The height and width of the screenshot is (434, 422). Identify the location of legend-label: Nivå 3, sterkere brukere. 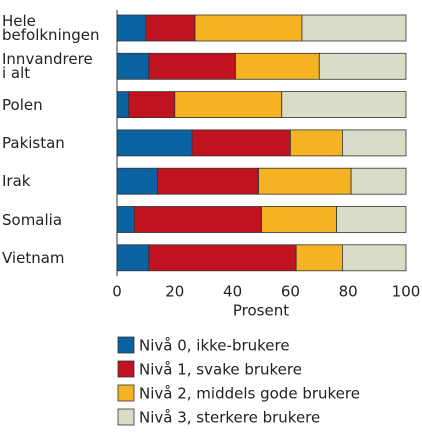
(229, 418).